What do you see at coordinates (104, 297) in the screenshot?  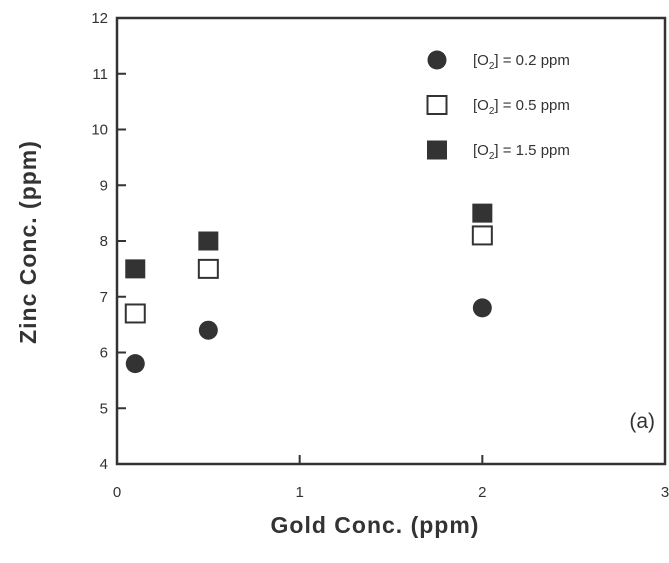 I see `y-tick-label: 7` at bounding box center [104, 297].